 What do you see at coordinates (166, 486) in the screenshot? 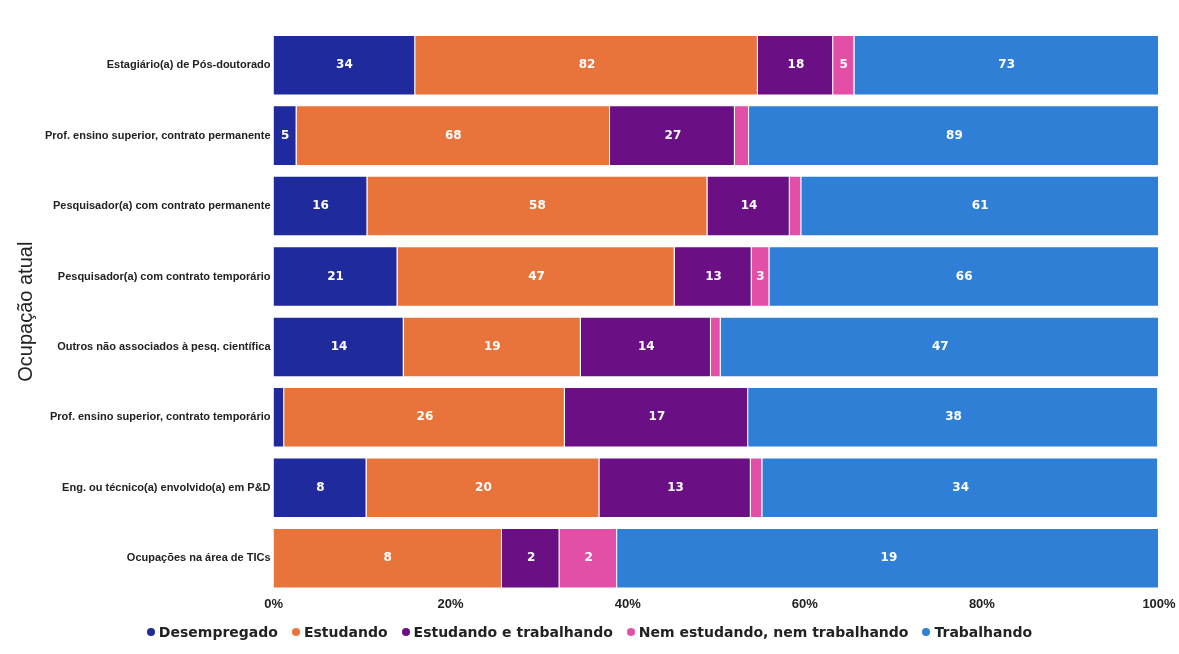
I see `y-tick-label: Eng. ou técnico(a) envolvido(a) em P&D` at bounding box center [166, 486].